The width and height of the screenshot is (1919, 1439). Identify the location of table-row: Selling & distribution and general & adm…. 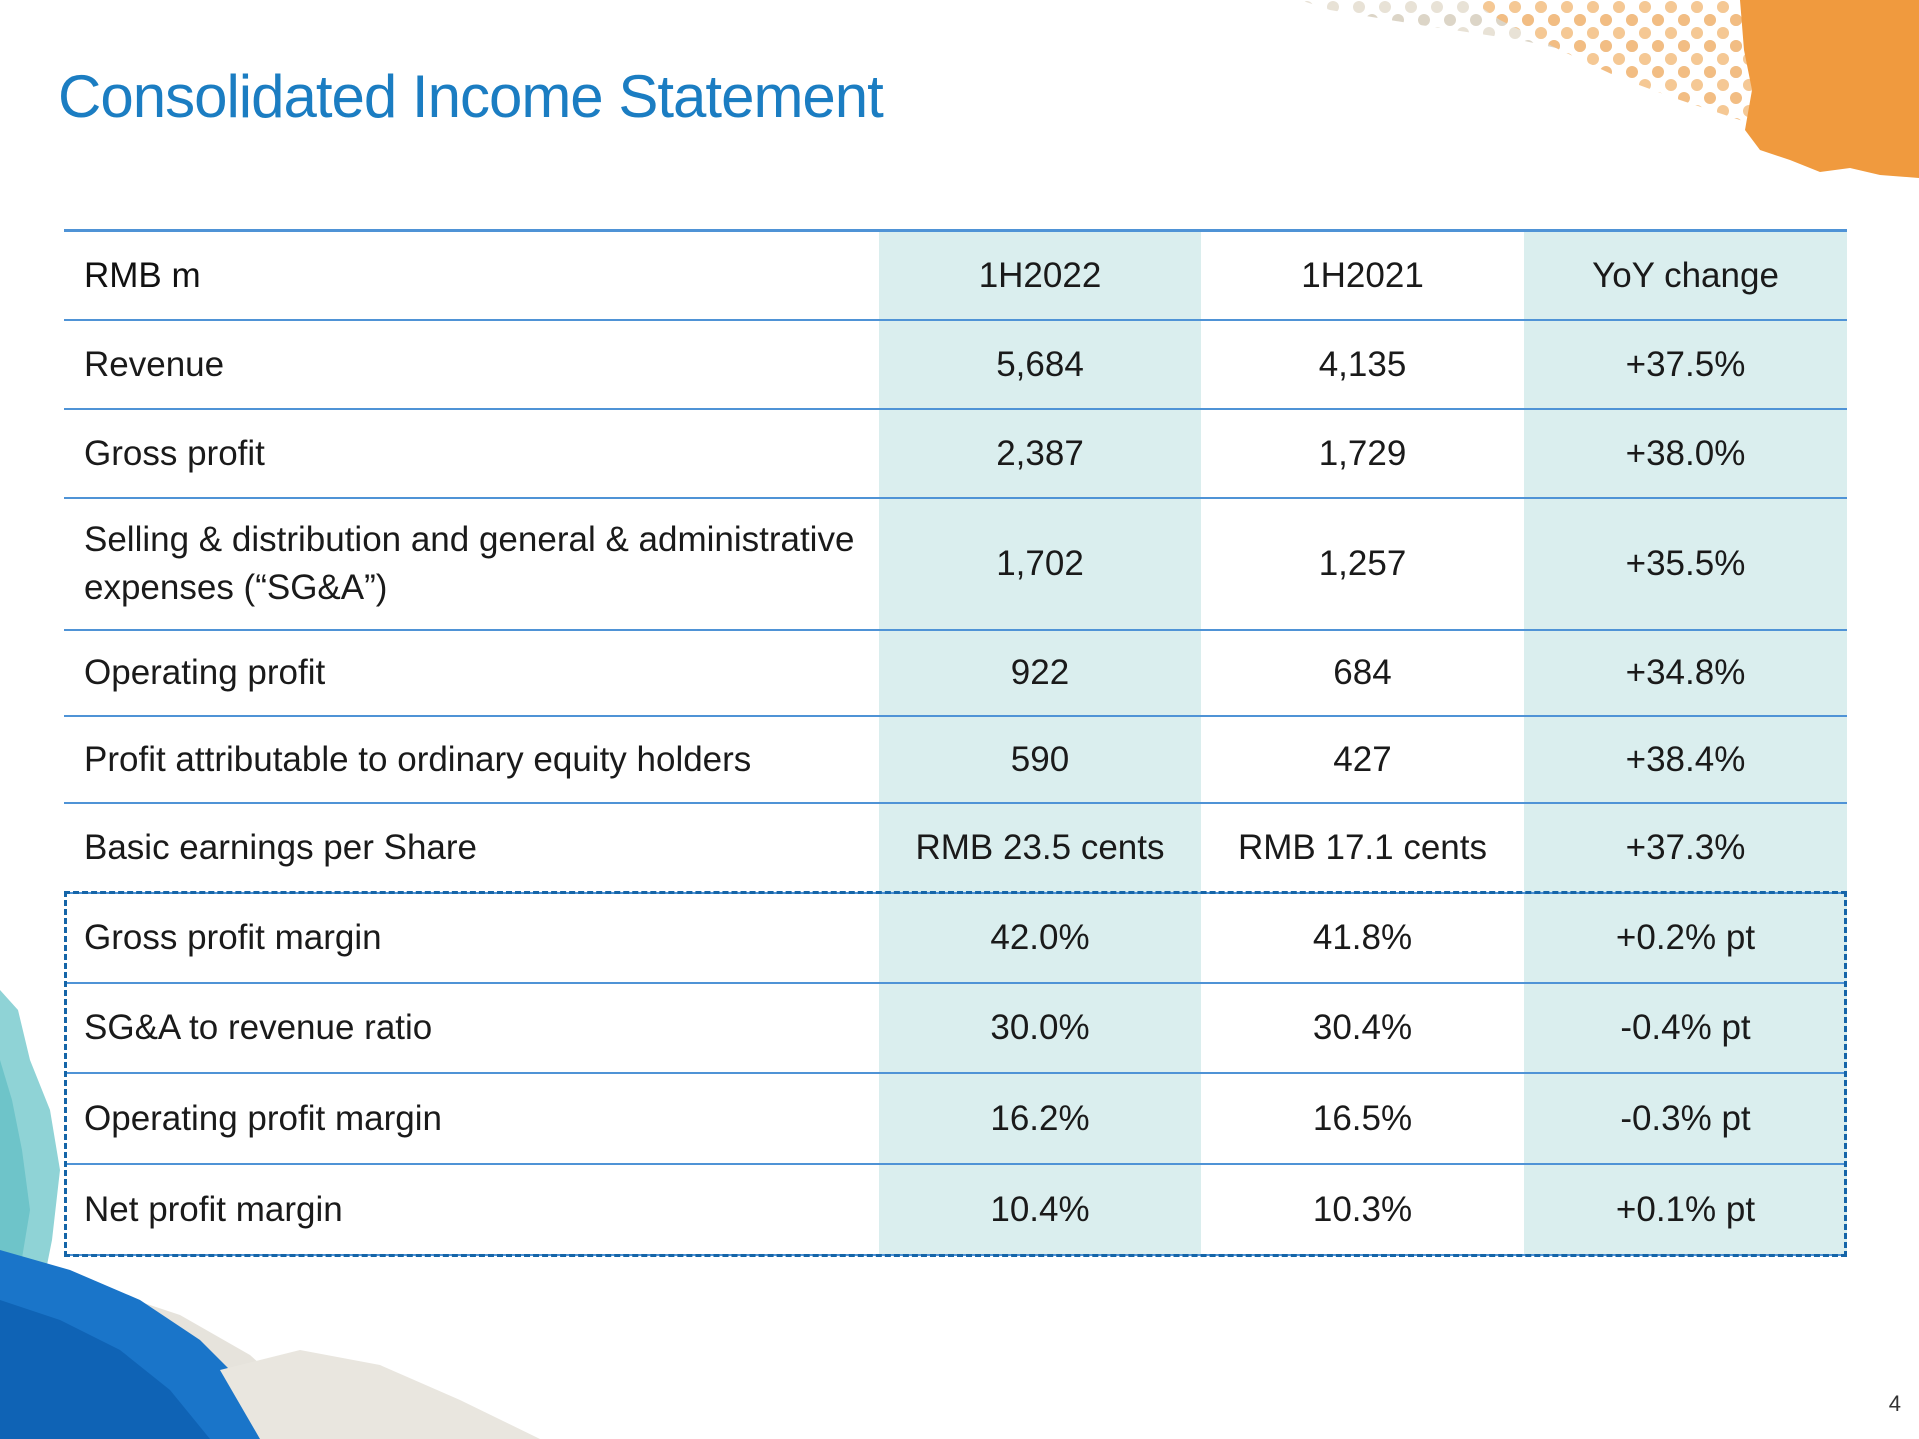
(955, 564).